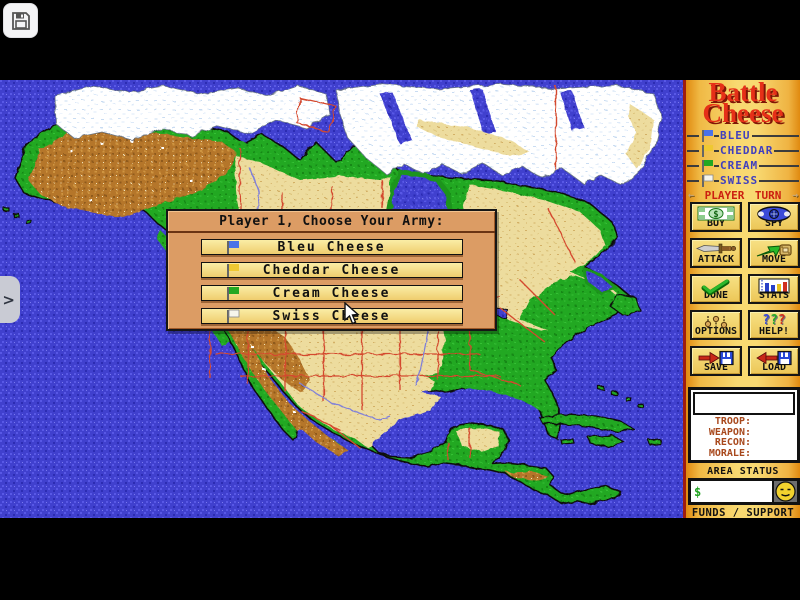 This screenshot has height=600, width=800. Describe the element at coordinates (716, 223) in the screenshot. I see `button-label: BUY` at that location.